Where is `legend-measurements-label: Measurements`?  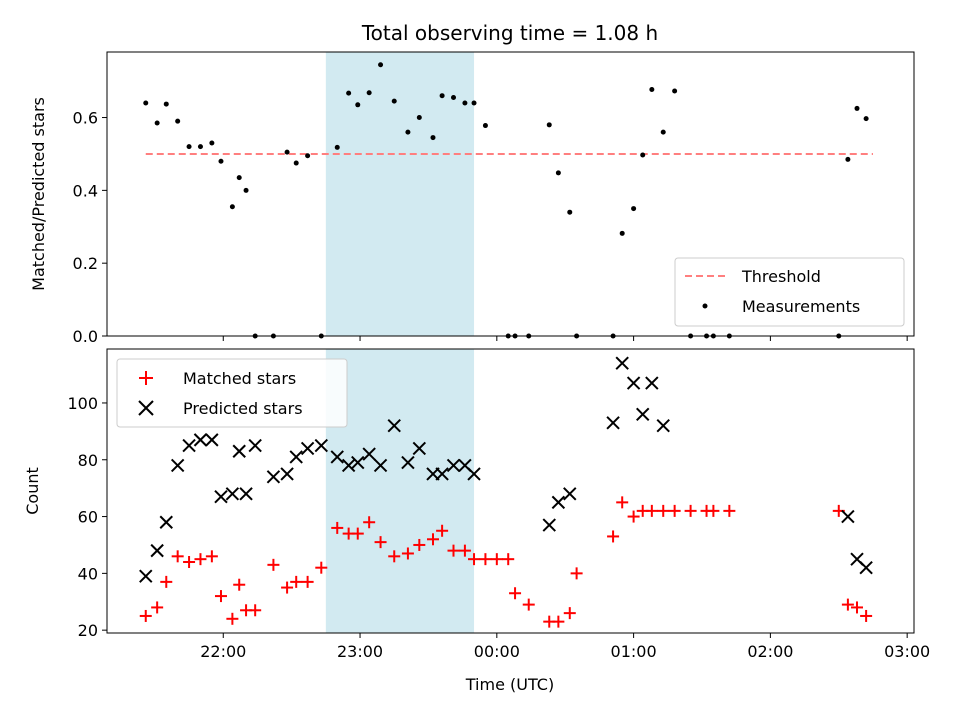
legend-measurements-label: Measurements is located at coordinates (801, 306).